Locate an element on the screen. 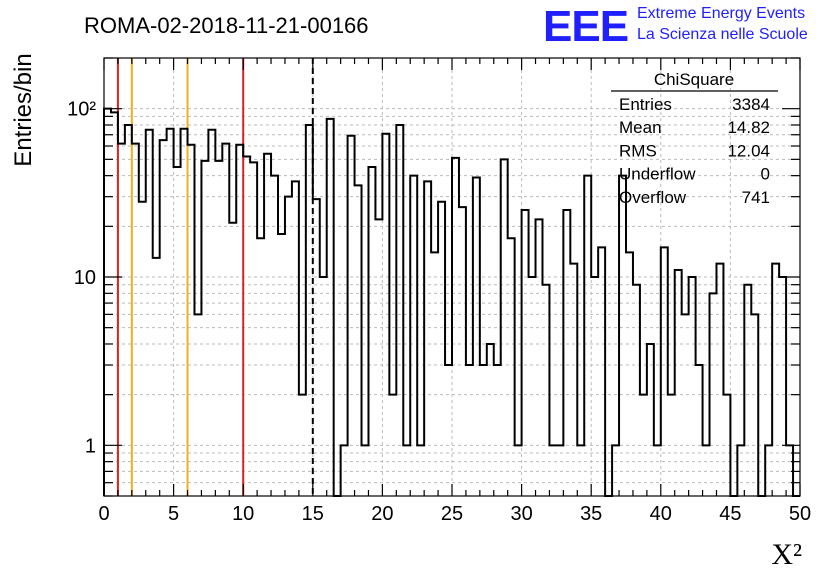 The height and width of the screenshot is (572, 836). stats-value: 14.82 is located at coordinates (748, 127).